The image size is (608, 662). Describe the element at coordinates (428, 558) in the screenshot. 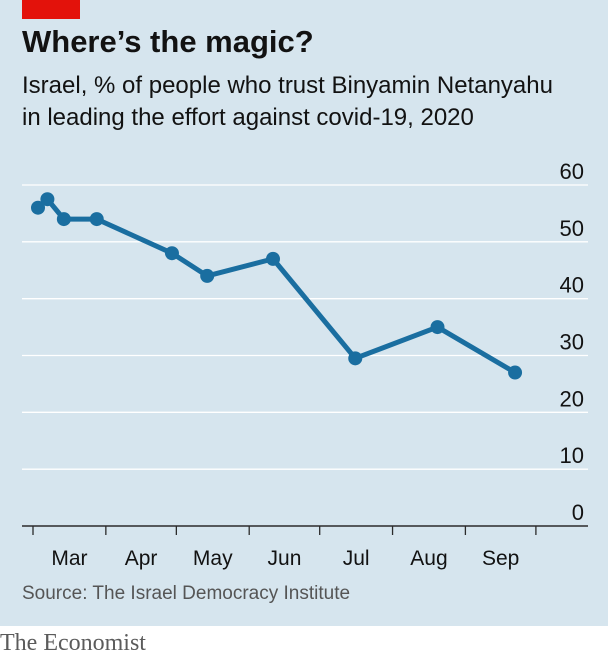

I see `x-tick-label: Aug` at that location.